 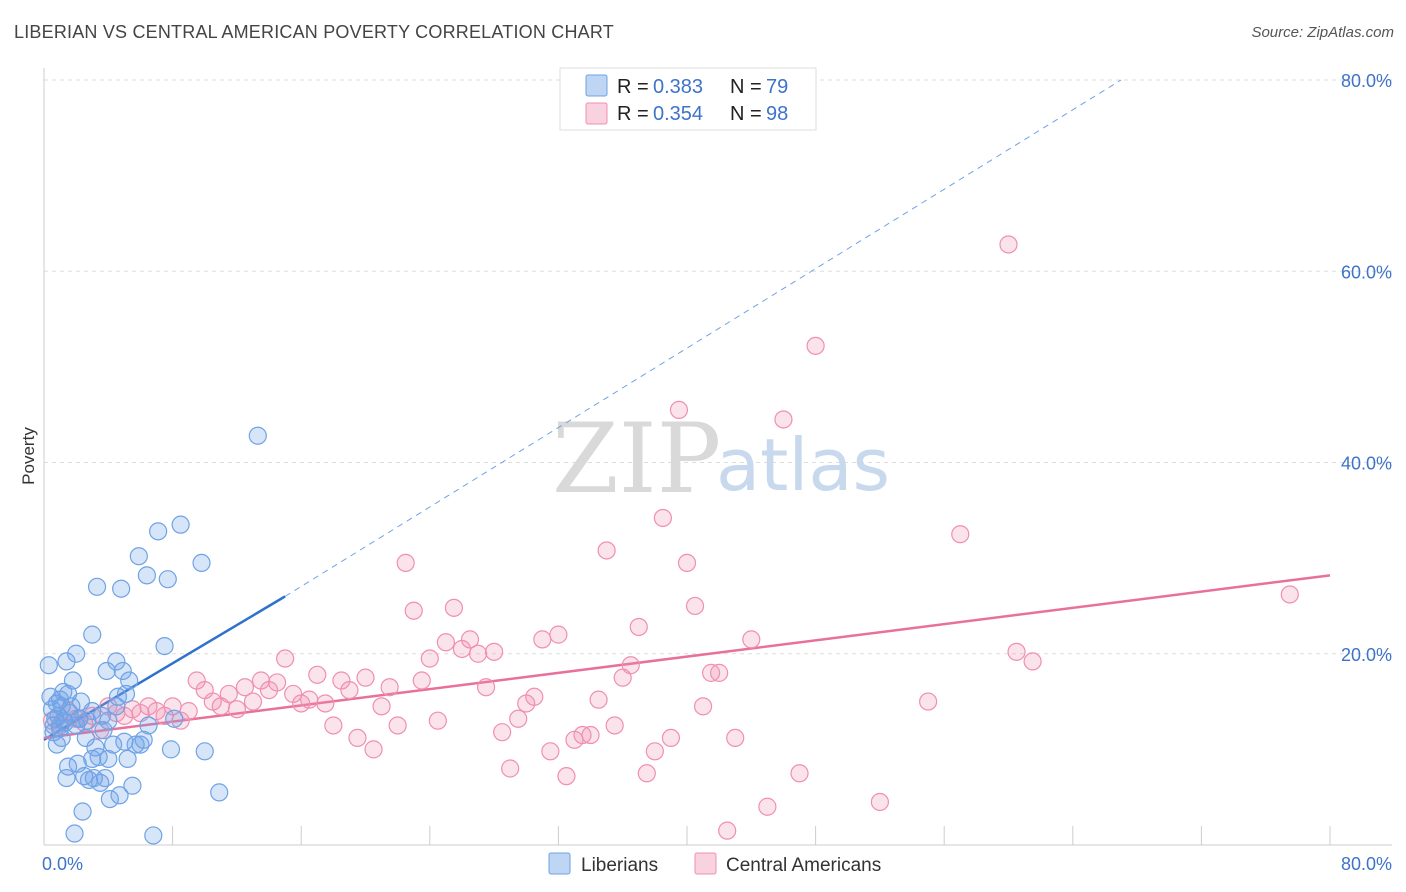 I want to click on legend-r-value: 0.383, so click(x=678, y=87).